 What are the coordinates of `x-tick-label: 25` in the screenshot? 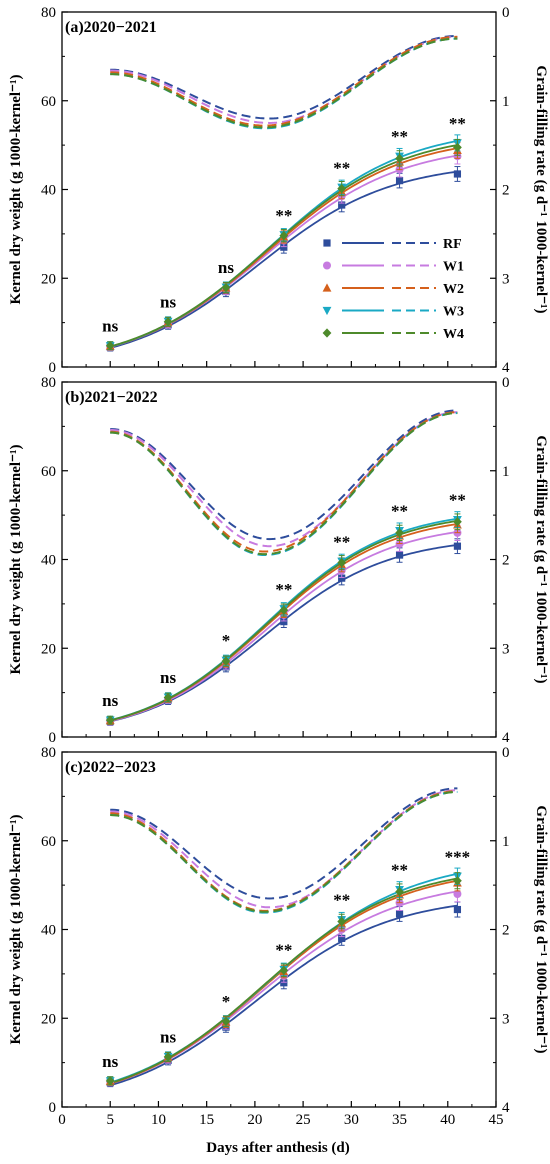 It's located at (303, 1120).